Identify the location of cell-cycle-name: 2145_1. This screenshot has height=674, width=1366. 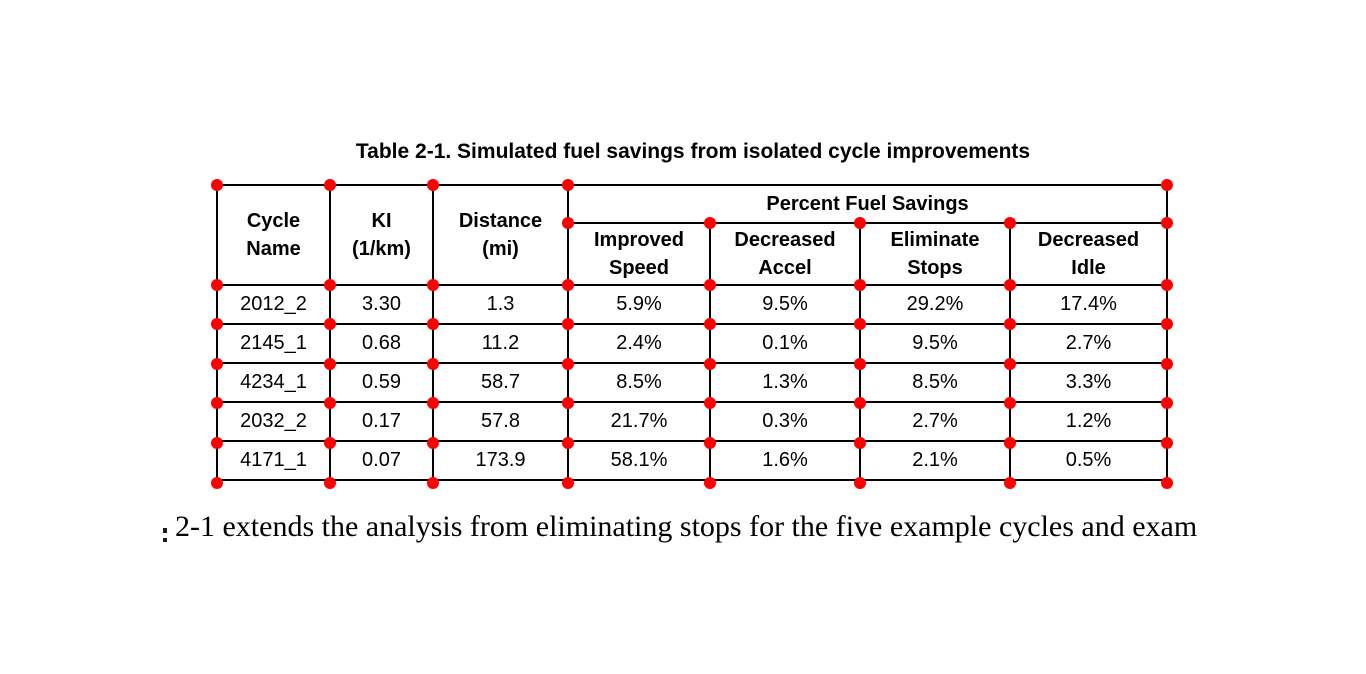
(273, 343).